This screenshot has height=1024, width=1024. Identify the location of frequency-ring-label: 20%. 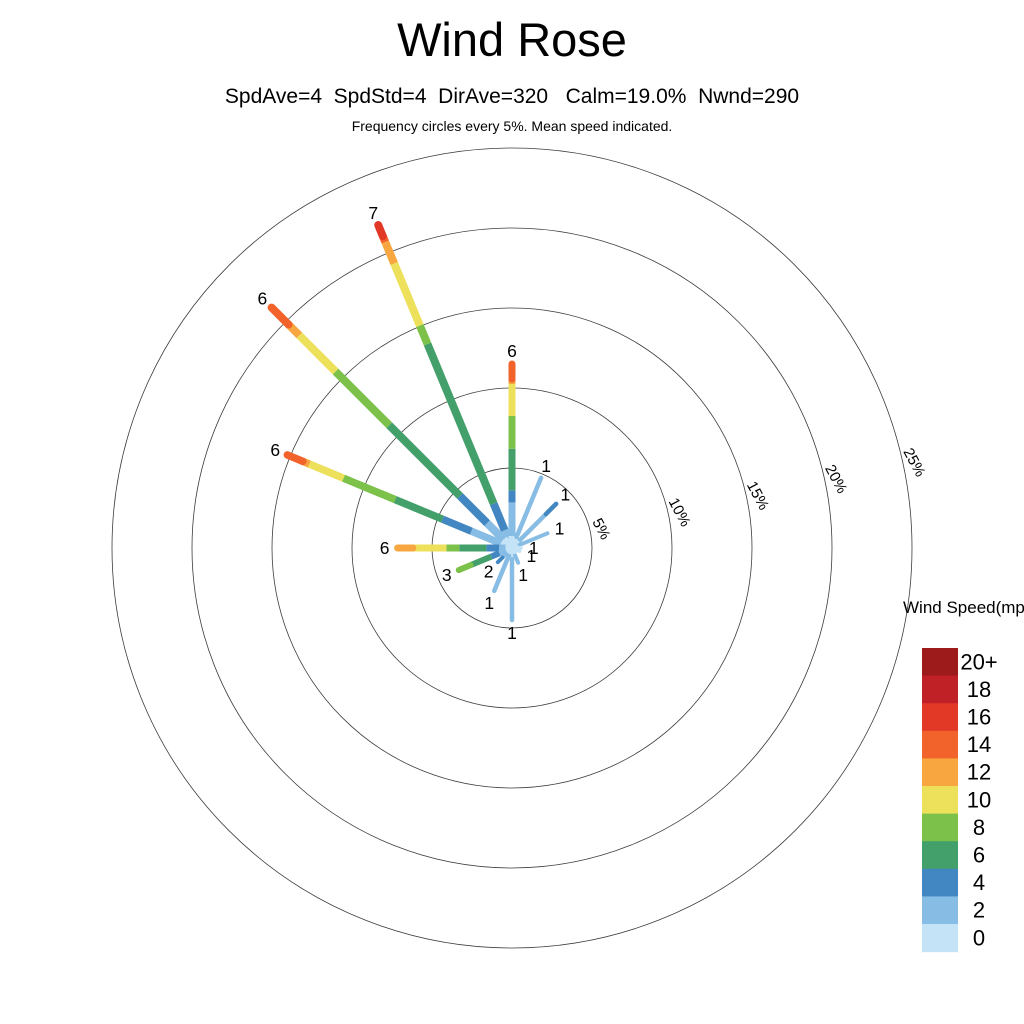
(835, 479).